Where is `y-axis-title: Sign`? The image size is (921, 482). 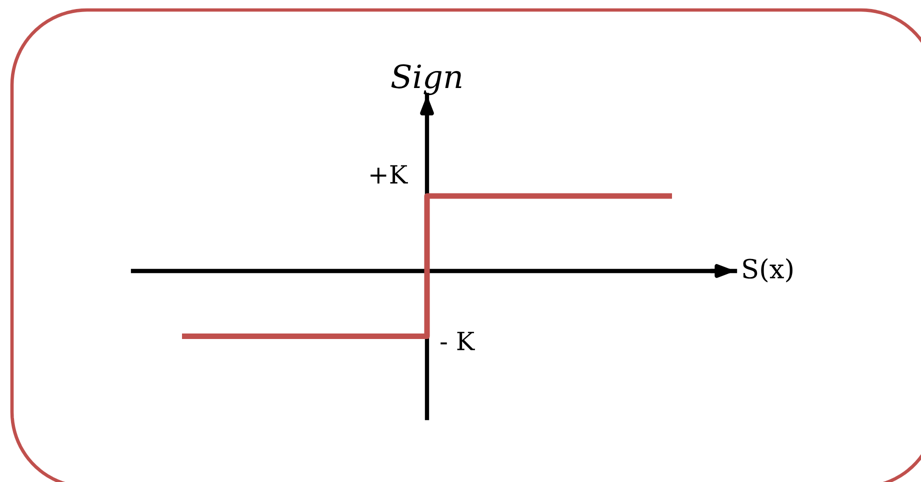 y-axis-title: Sign is located at coordinates (426, 80).